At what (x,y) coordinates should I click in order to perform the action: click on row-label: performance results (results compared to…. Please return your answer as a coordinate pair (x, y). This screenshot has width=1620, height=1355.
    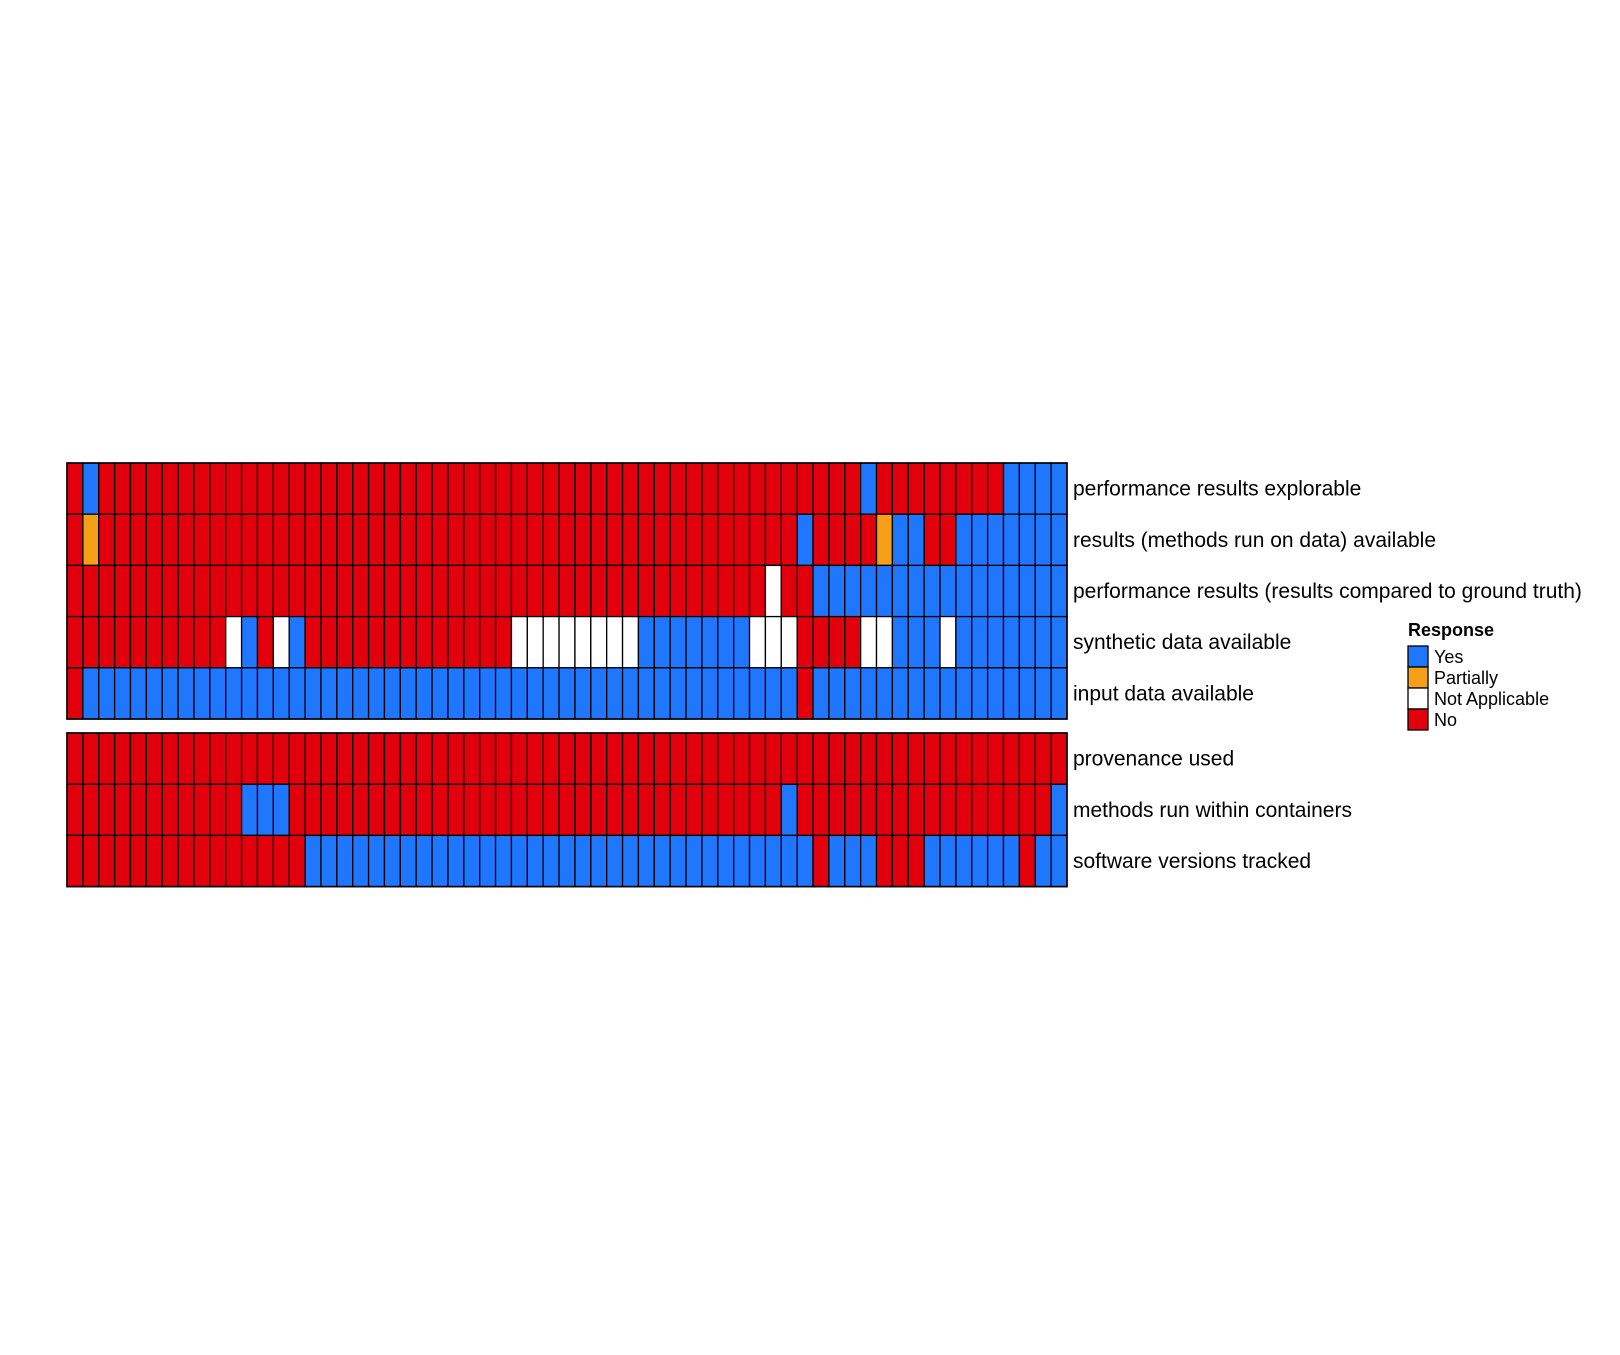
    Looking at the image, I should click on (1327, 591).